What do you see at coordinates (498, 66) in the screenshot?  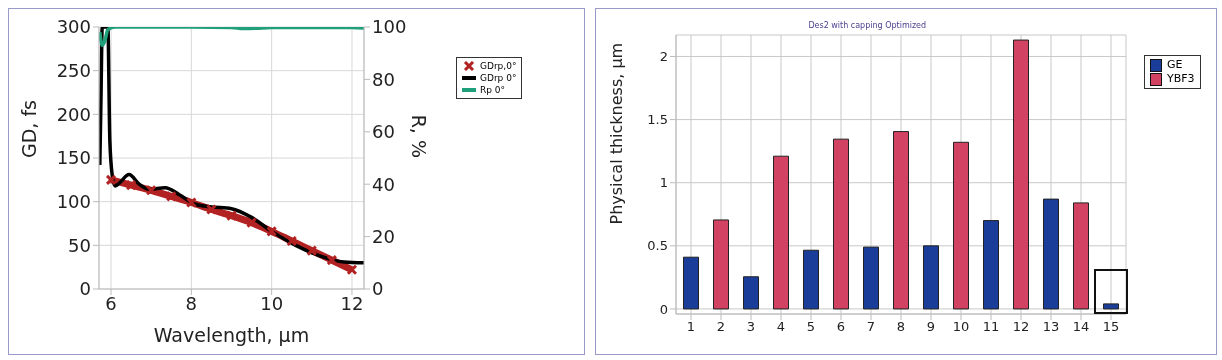 I see `legend-label: GDrp,0°` at bounding box center [498, 66].